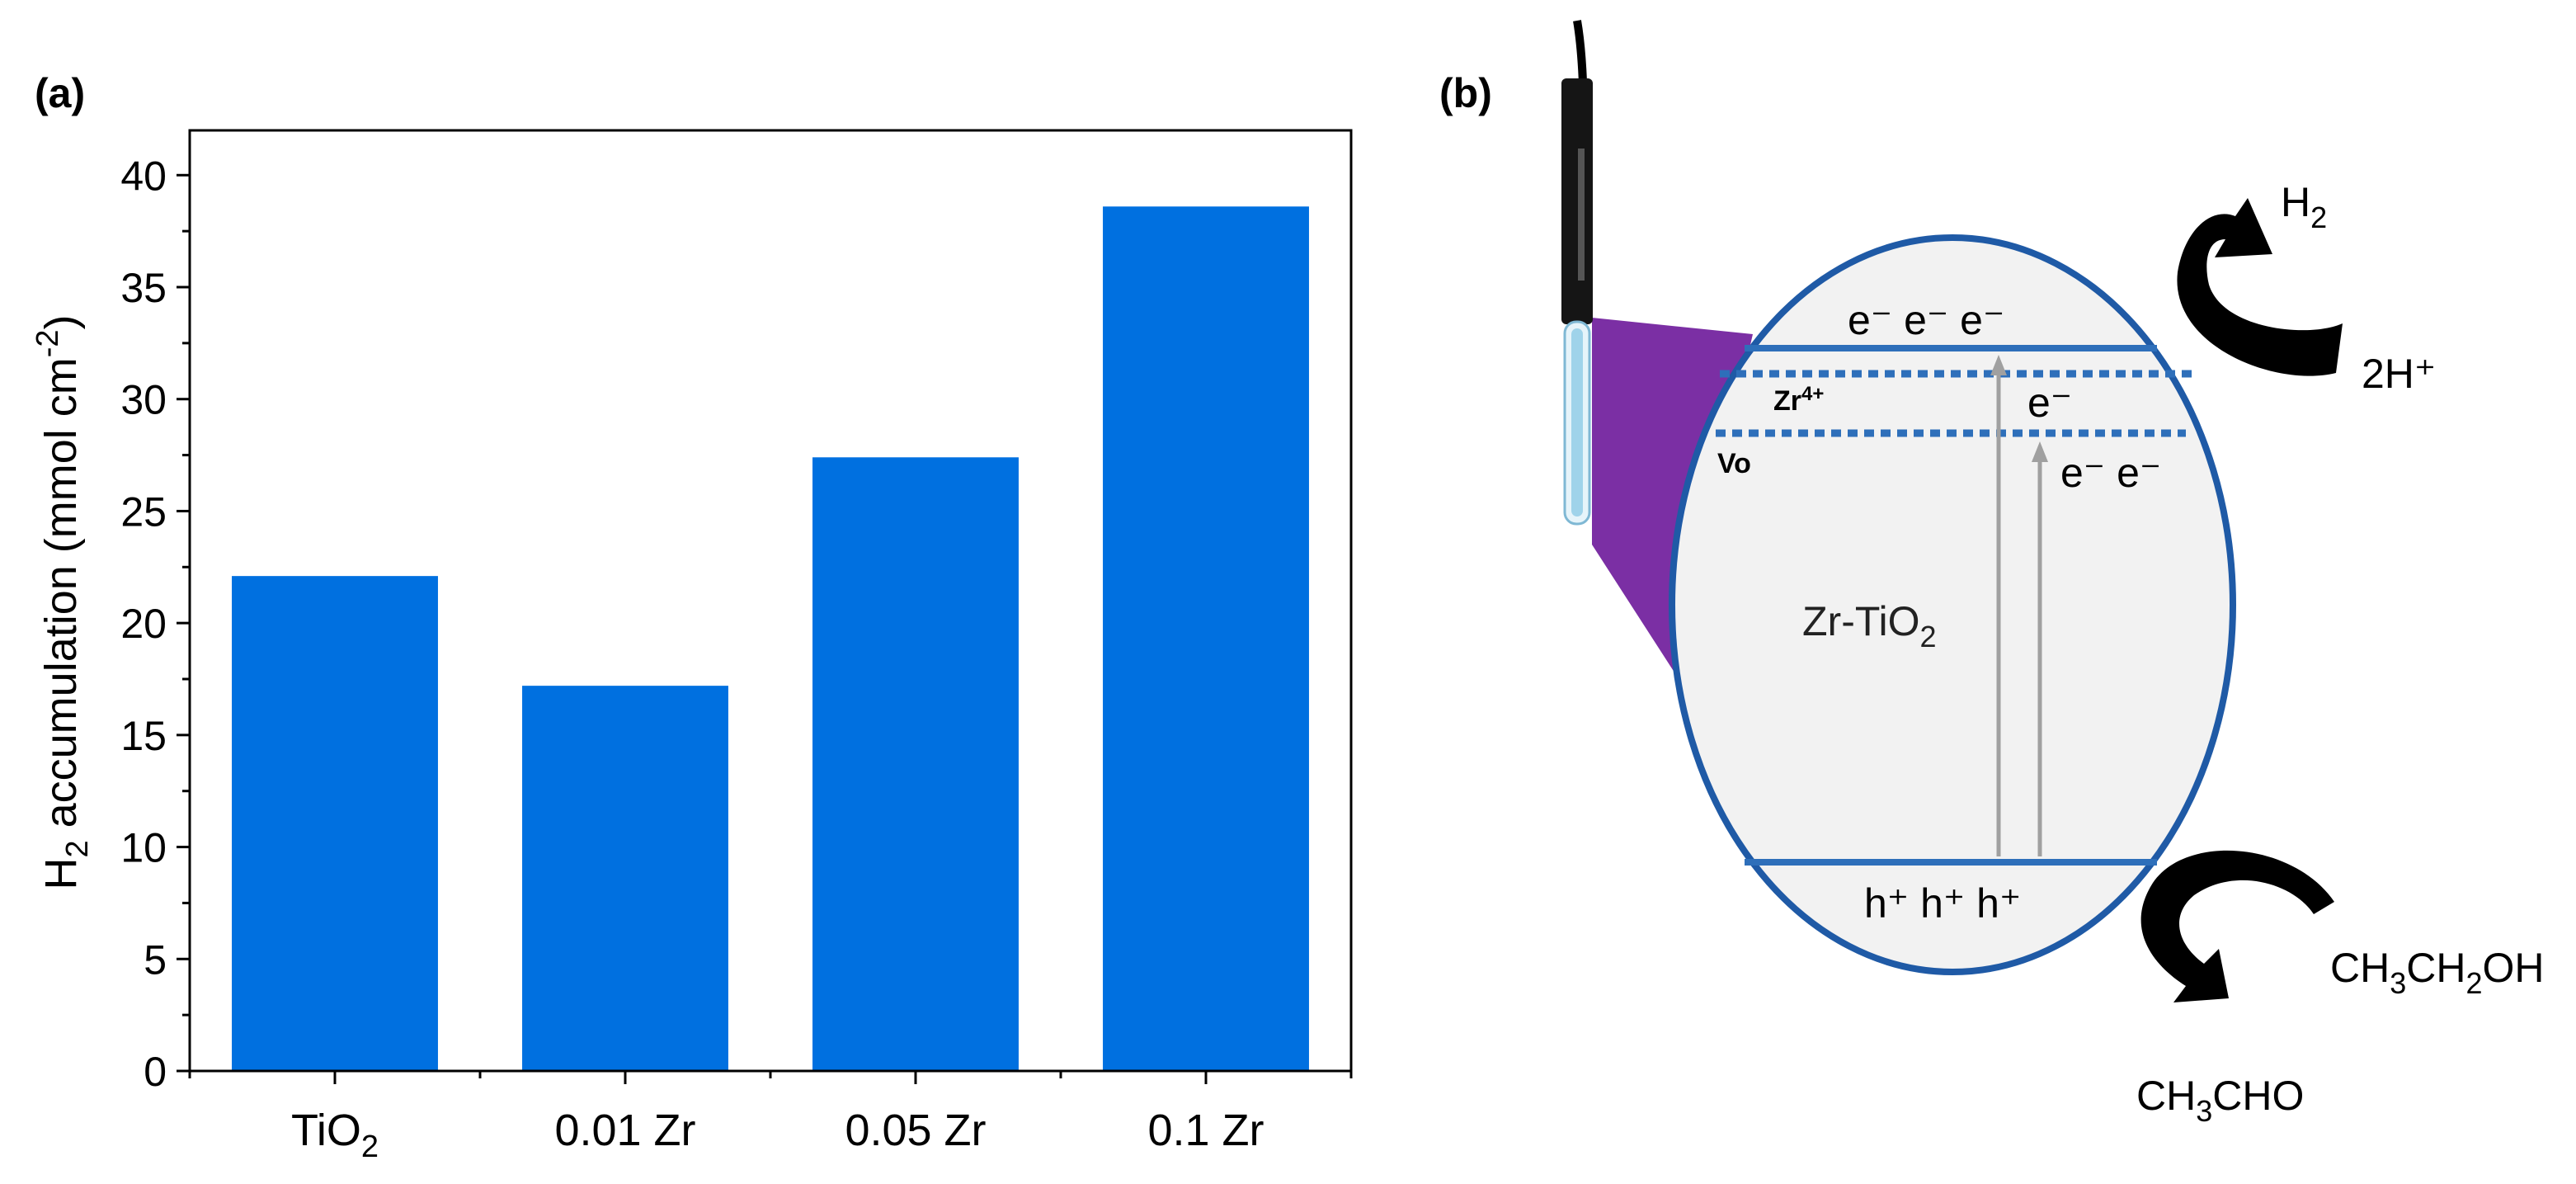  Describe the element at coordinates (1205, 1130) in the screenshot. I see `x-tick-label: 0.1 Zr` at that location.